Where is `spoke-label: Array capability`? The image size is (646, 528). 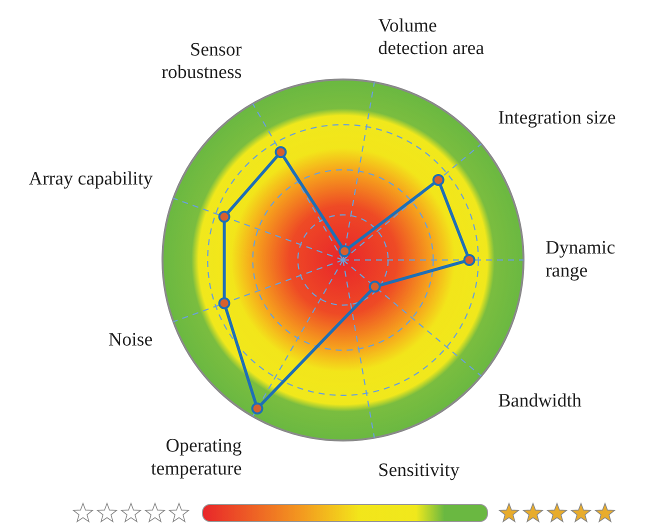
spoke-label: Array capability is located at coordinates (91, 179).